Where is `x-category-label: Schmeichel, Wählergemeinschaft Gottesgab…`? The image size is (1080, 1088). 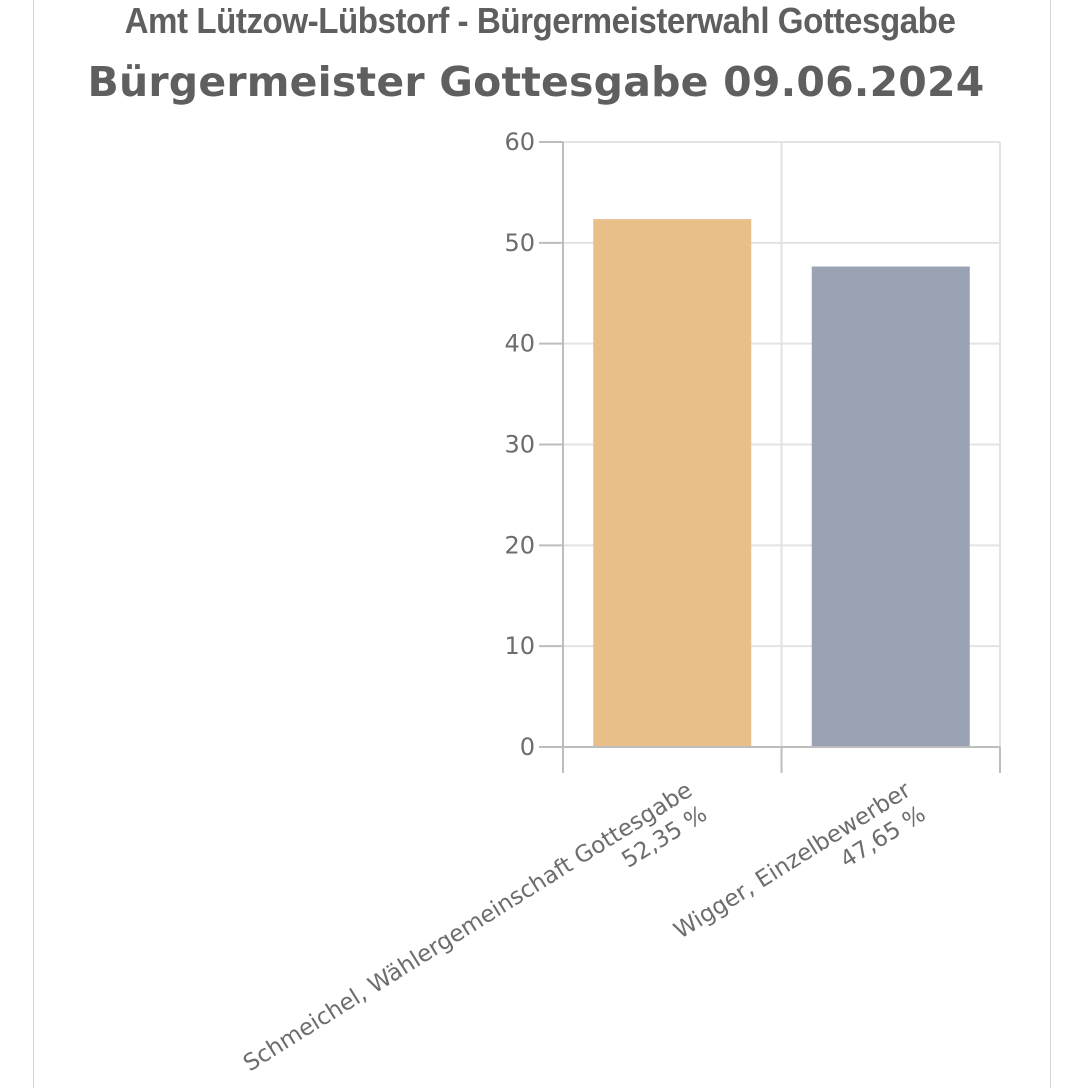
x-category-label: Schmeichel, Wählergemeinschaft Gottesgab… is located at coordinates (475, 927).